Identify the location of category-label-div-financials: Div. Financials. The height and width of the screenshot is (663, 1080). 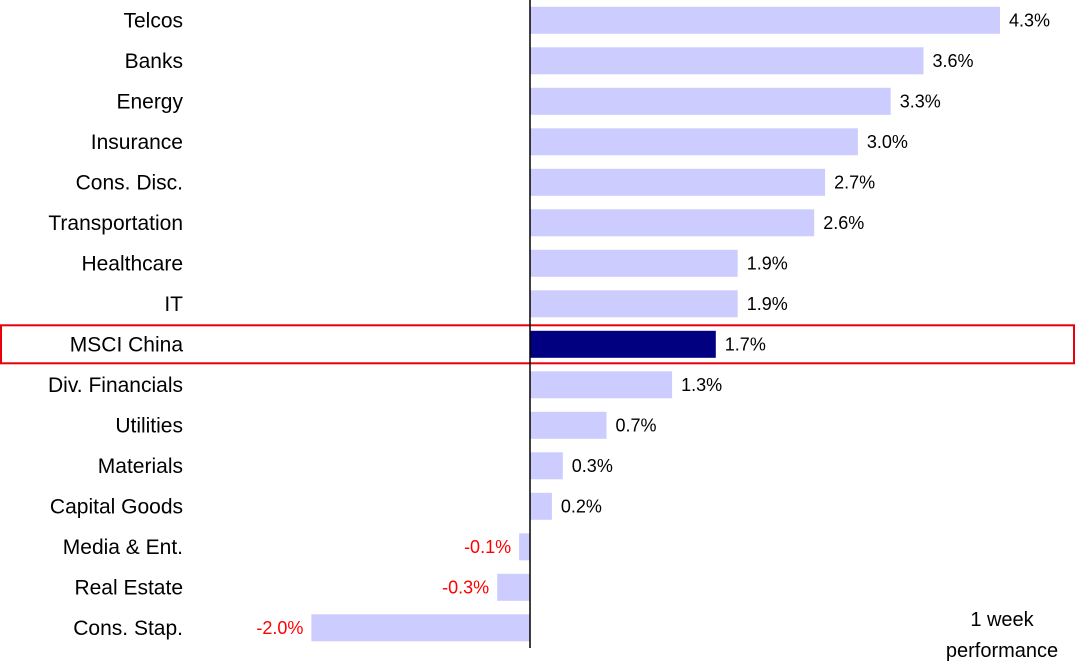
(115, 385).